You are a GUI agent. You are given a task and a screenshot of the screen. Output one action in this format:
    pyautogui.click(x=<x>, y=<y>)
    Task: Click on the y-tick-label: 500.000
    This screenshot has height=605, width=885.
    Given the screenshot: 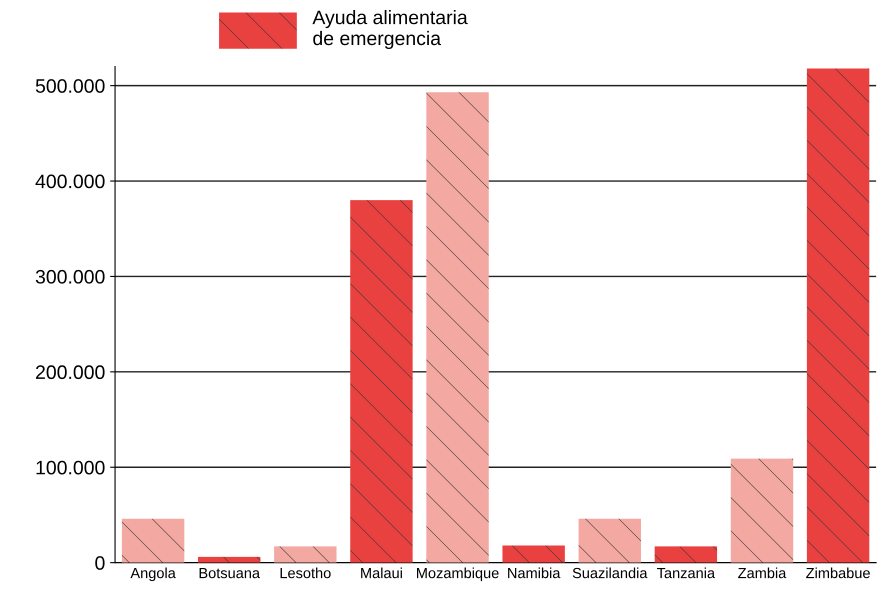 What is the action you would take?
    pyautogui.click(x=70, y=86)
    